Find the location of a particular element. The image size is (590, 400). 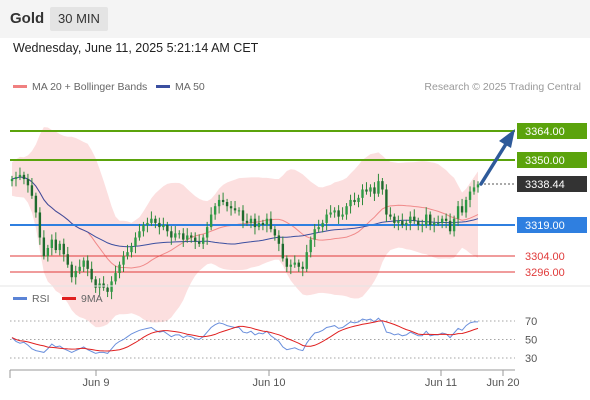

s3-label: 3296.00 is located at coordinates (545, 273).